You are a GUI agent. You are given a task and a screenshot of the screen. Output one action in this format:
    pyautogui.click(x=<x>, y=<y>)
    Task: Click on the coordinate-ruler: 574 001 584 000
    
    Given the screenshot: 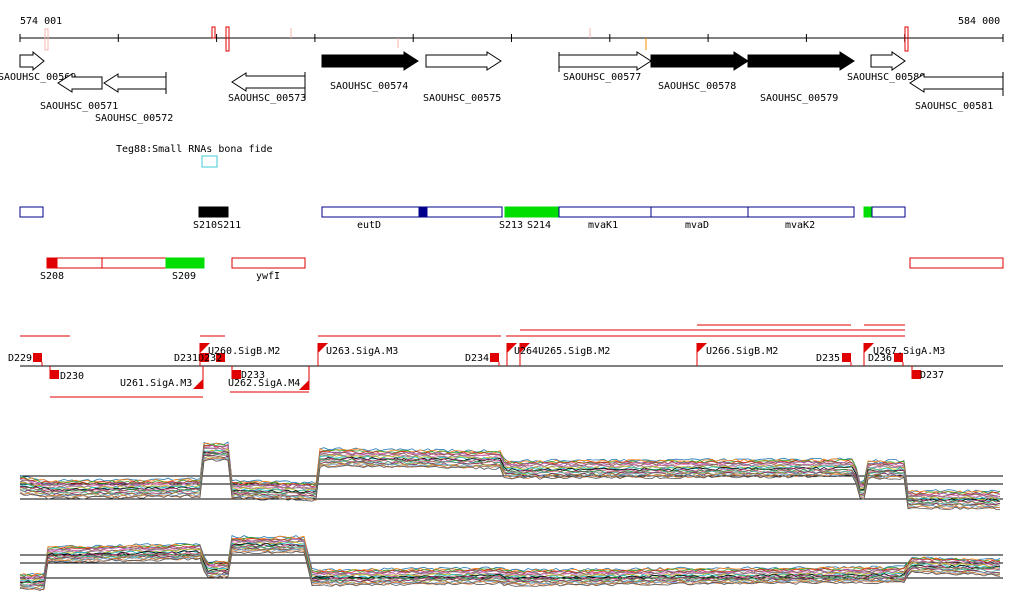 What is the action you would take?
    pyautogui.click(x=511, y=34)
    